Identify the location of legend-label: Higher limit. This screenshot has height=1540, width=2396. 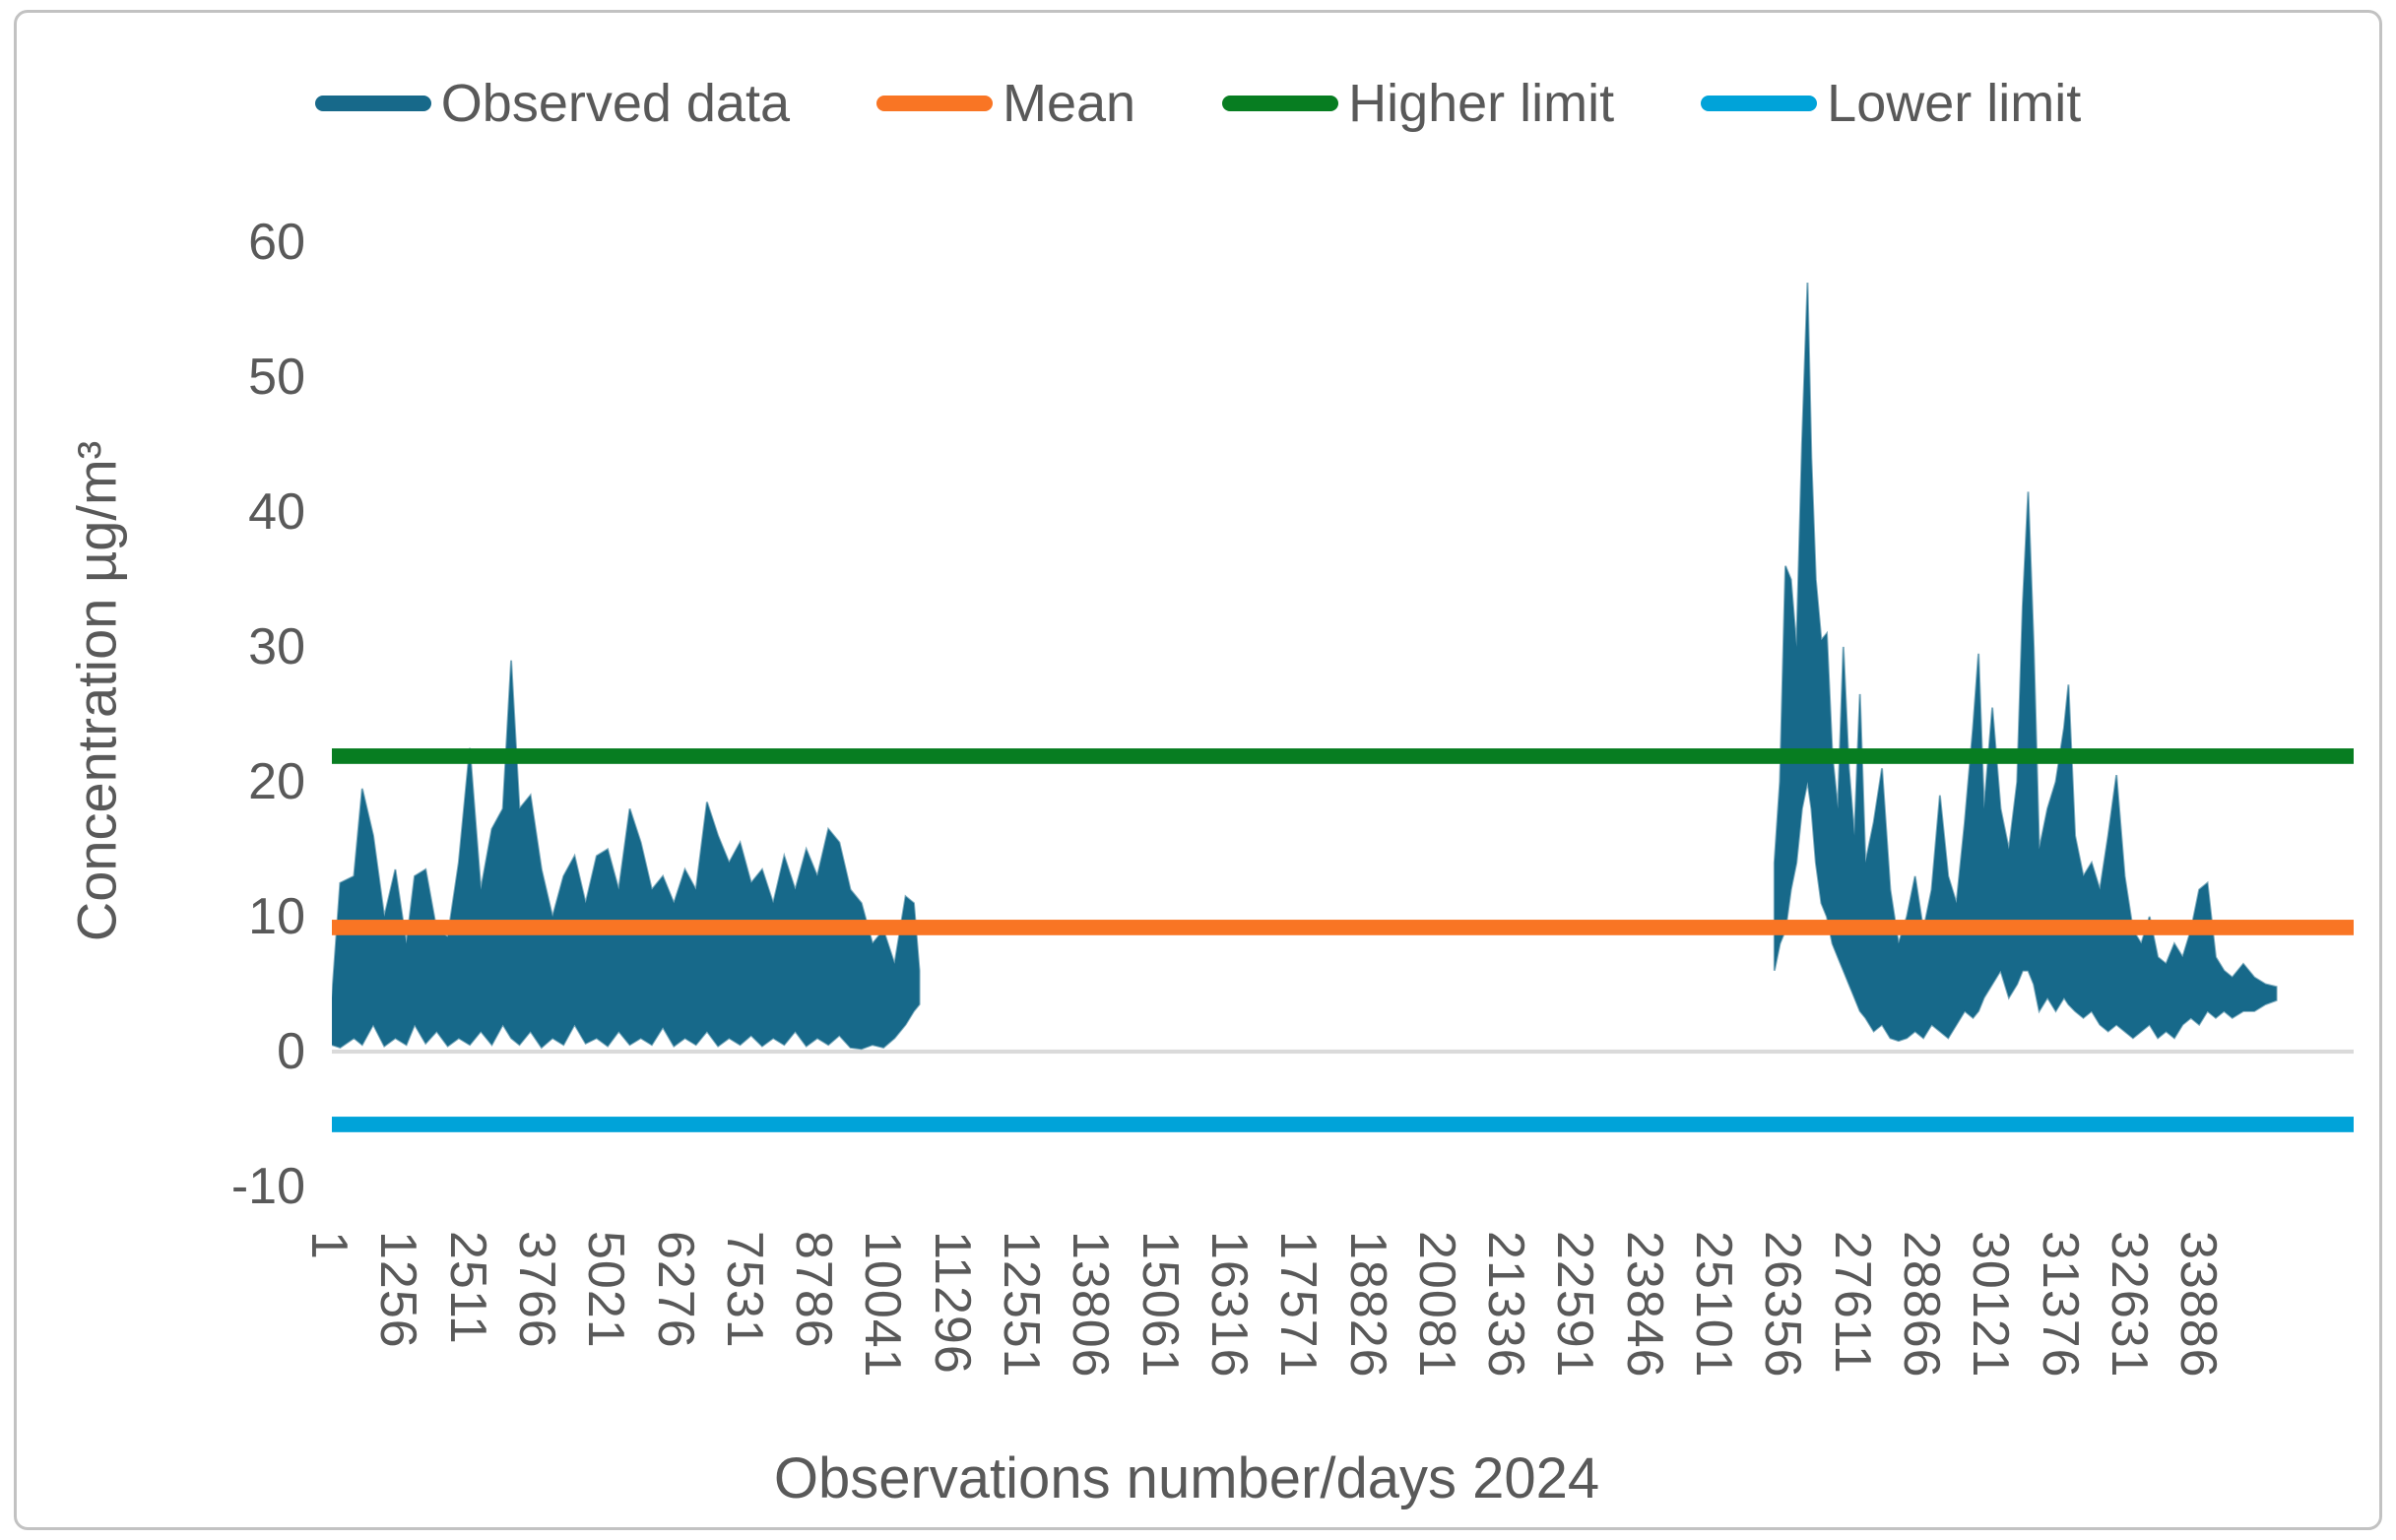
(1481, 103).